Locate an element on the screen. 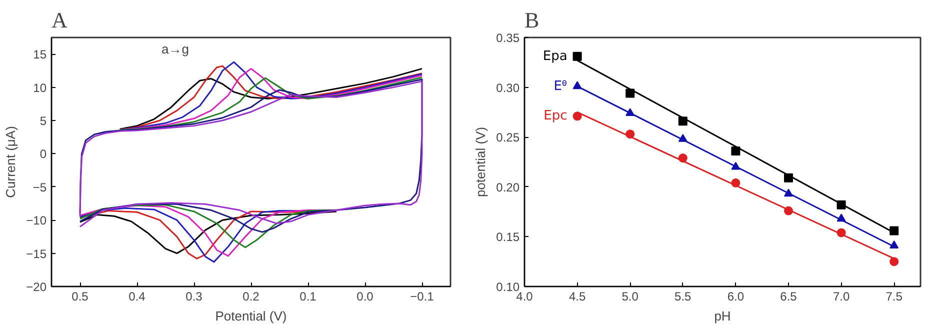 Image resolution: width=951 pixels, height=331 pixels. y-tick-label: 5 is located at coordinates (43, 121).